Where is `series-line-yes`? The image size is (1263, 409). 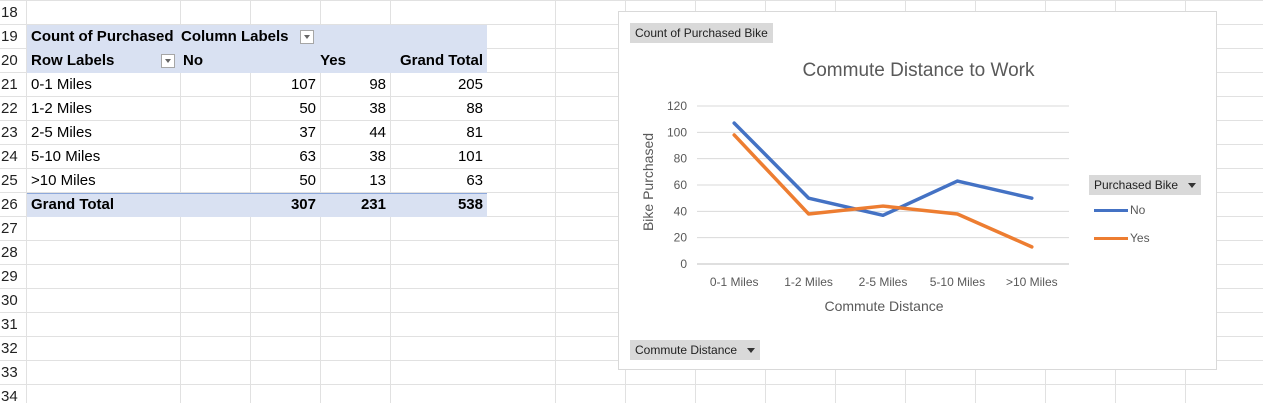 series-line-yes is located at coordinates (883, 191).